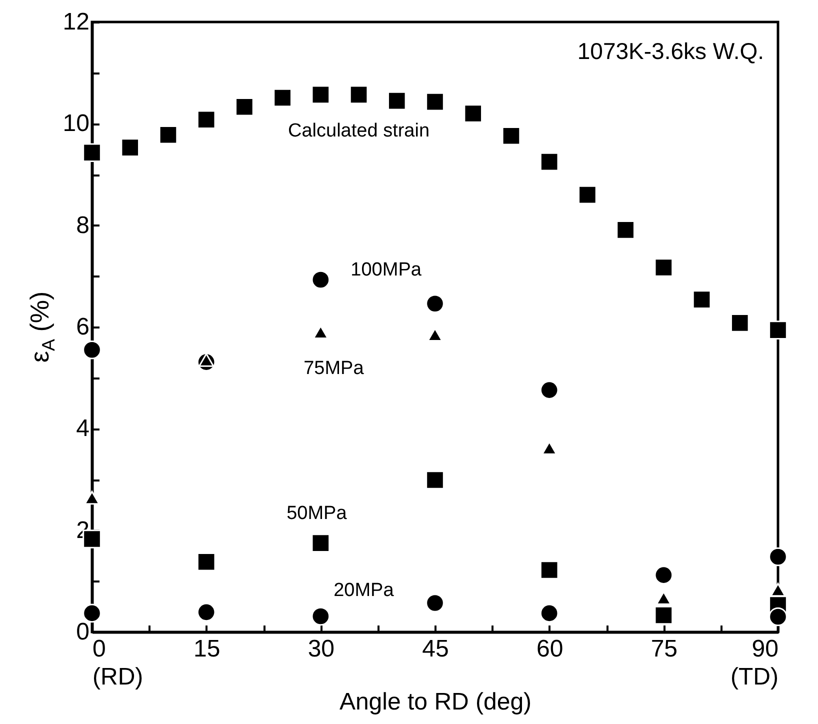  I want to click on y-tick-label: 12, so click(76, 22).